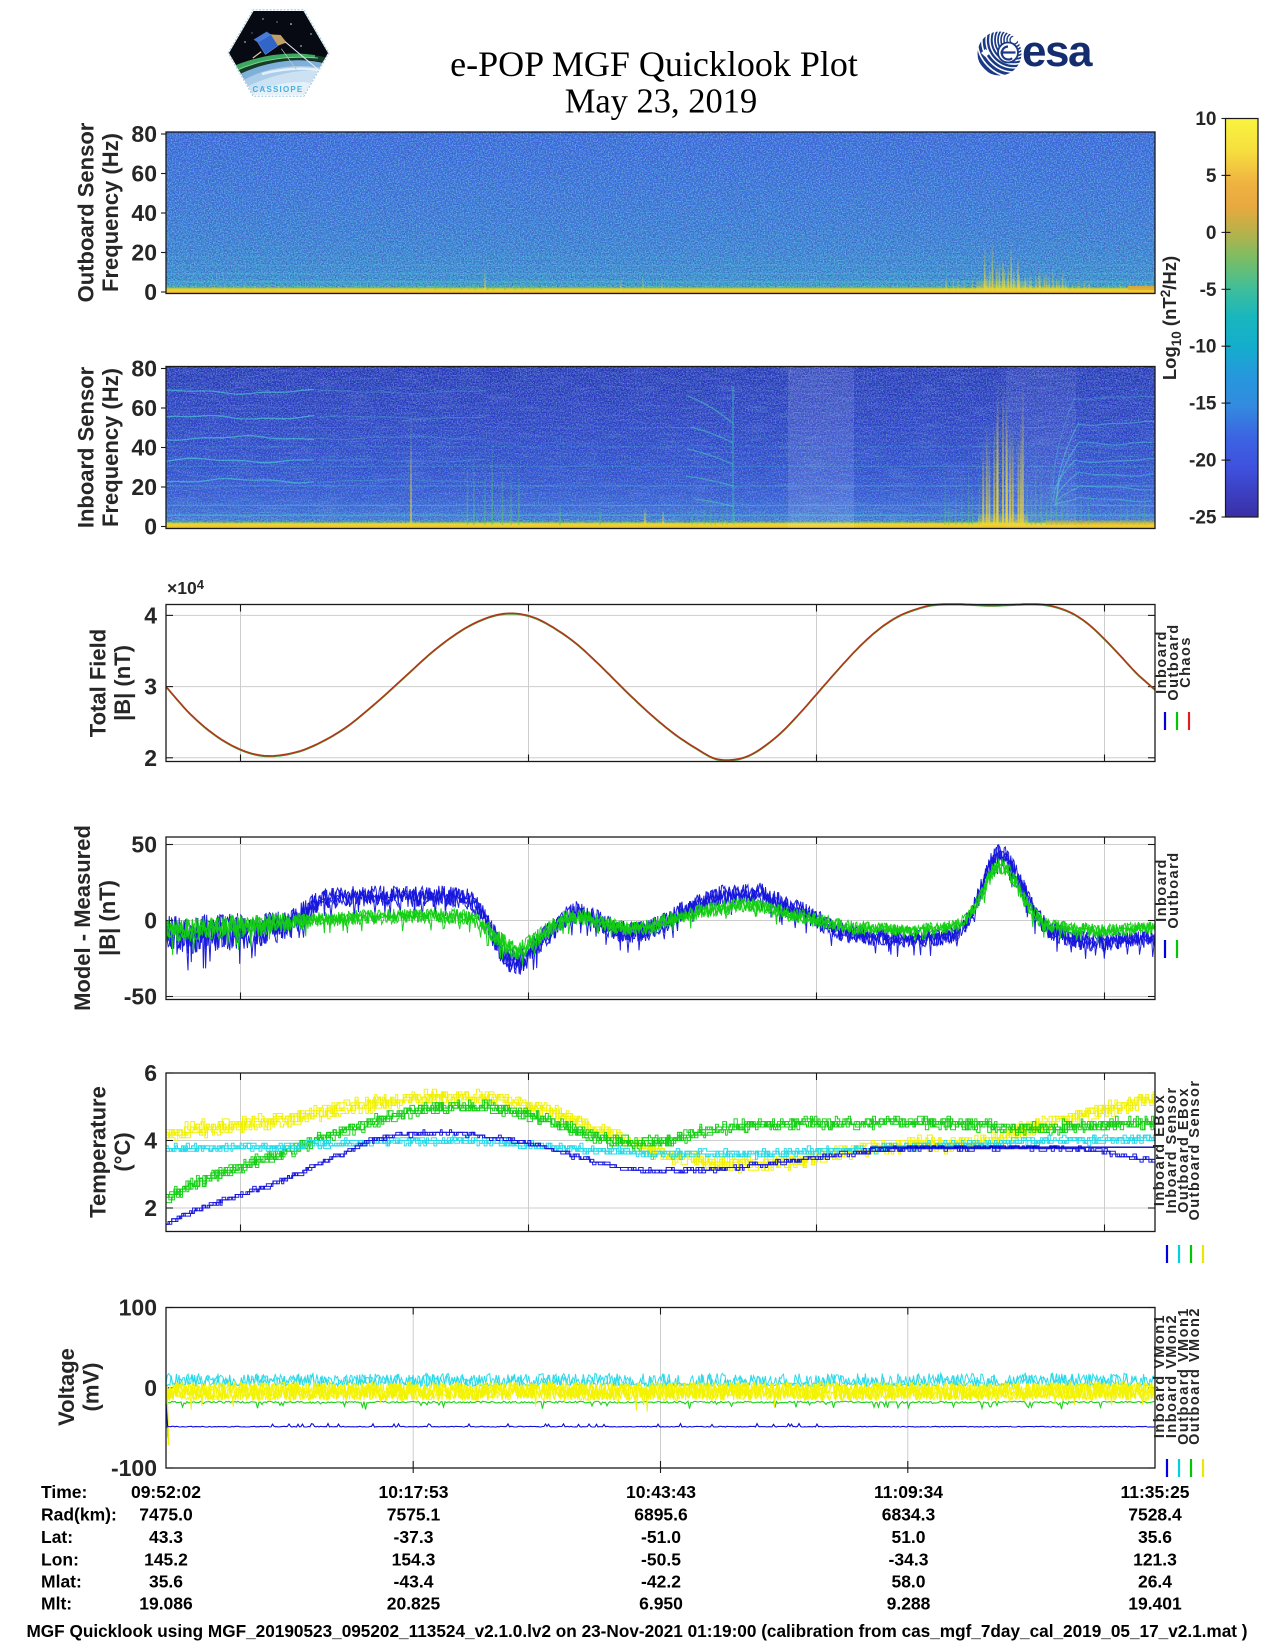 The image size is (1275, 1650). What do you see at coordinates (166, 1492) in the screenshot?
I see `svg-text: 09:52:02` at bounding box center [166, 1492].